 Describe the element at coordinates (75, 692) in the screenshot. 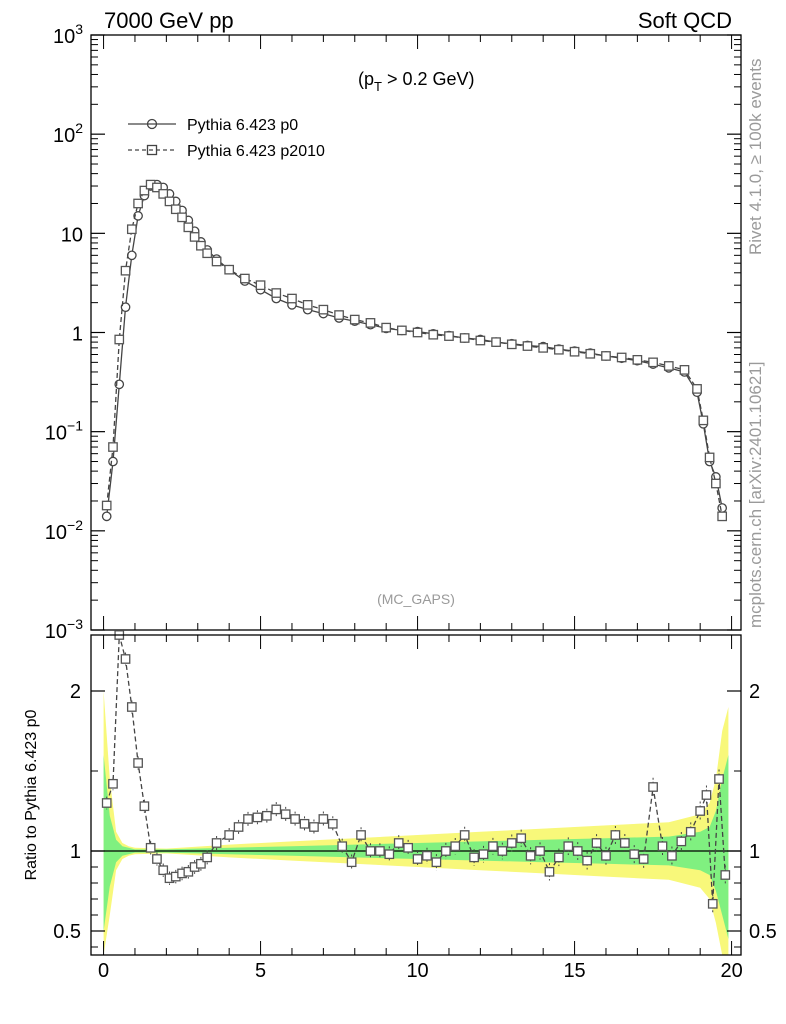

I see `ratio-y-tick-label-left: 2` at that location.